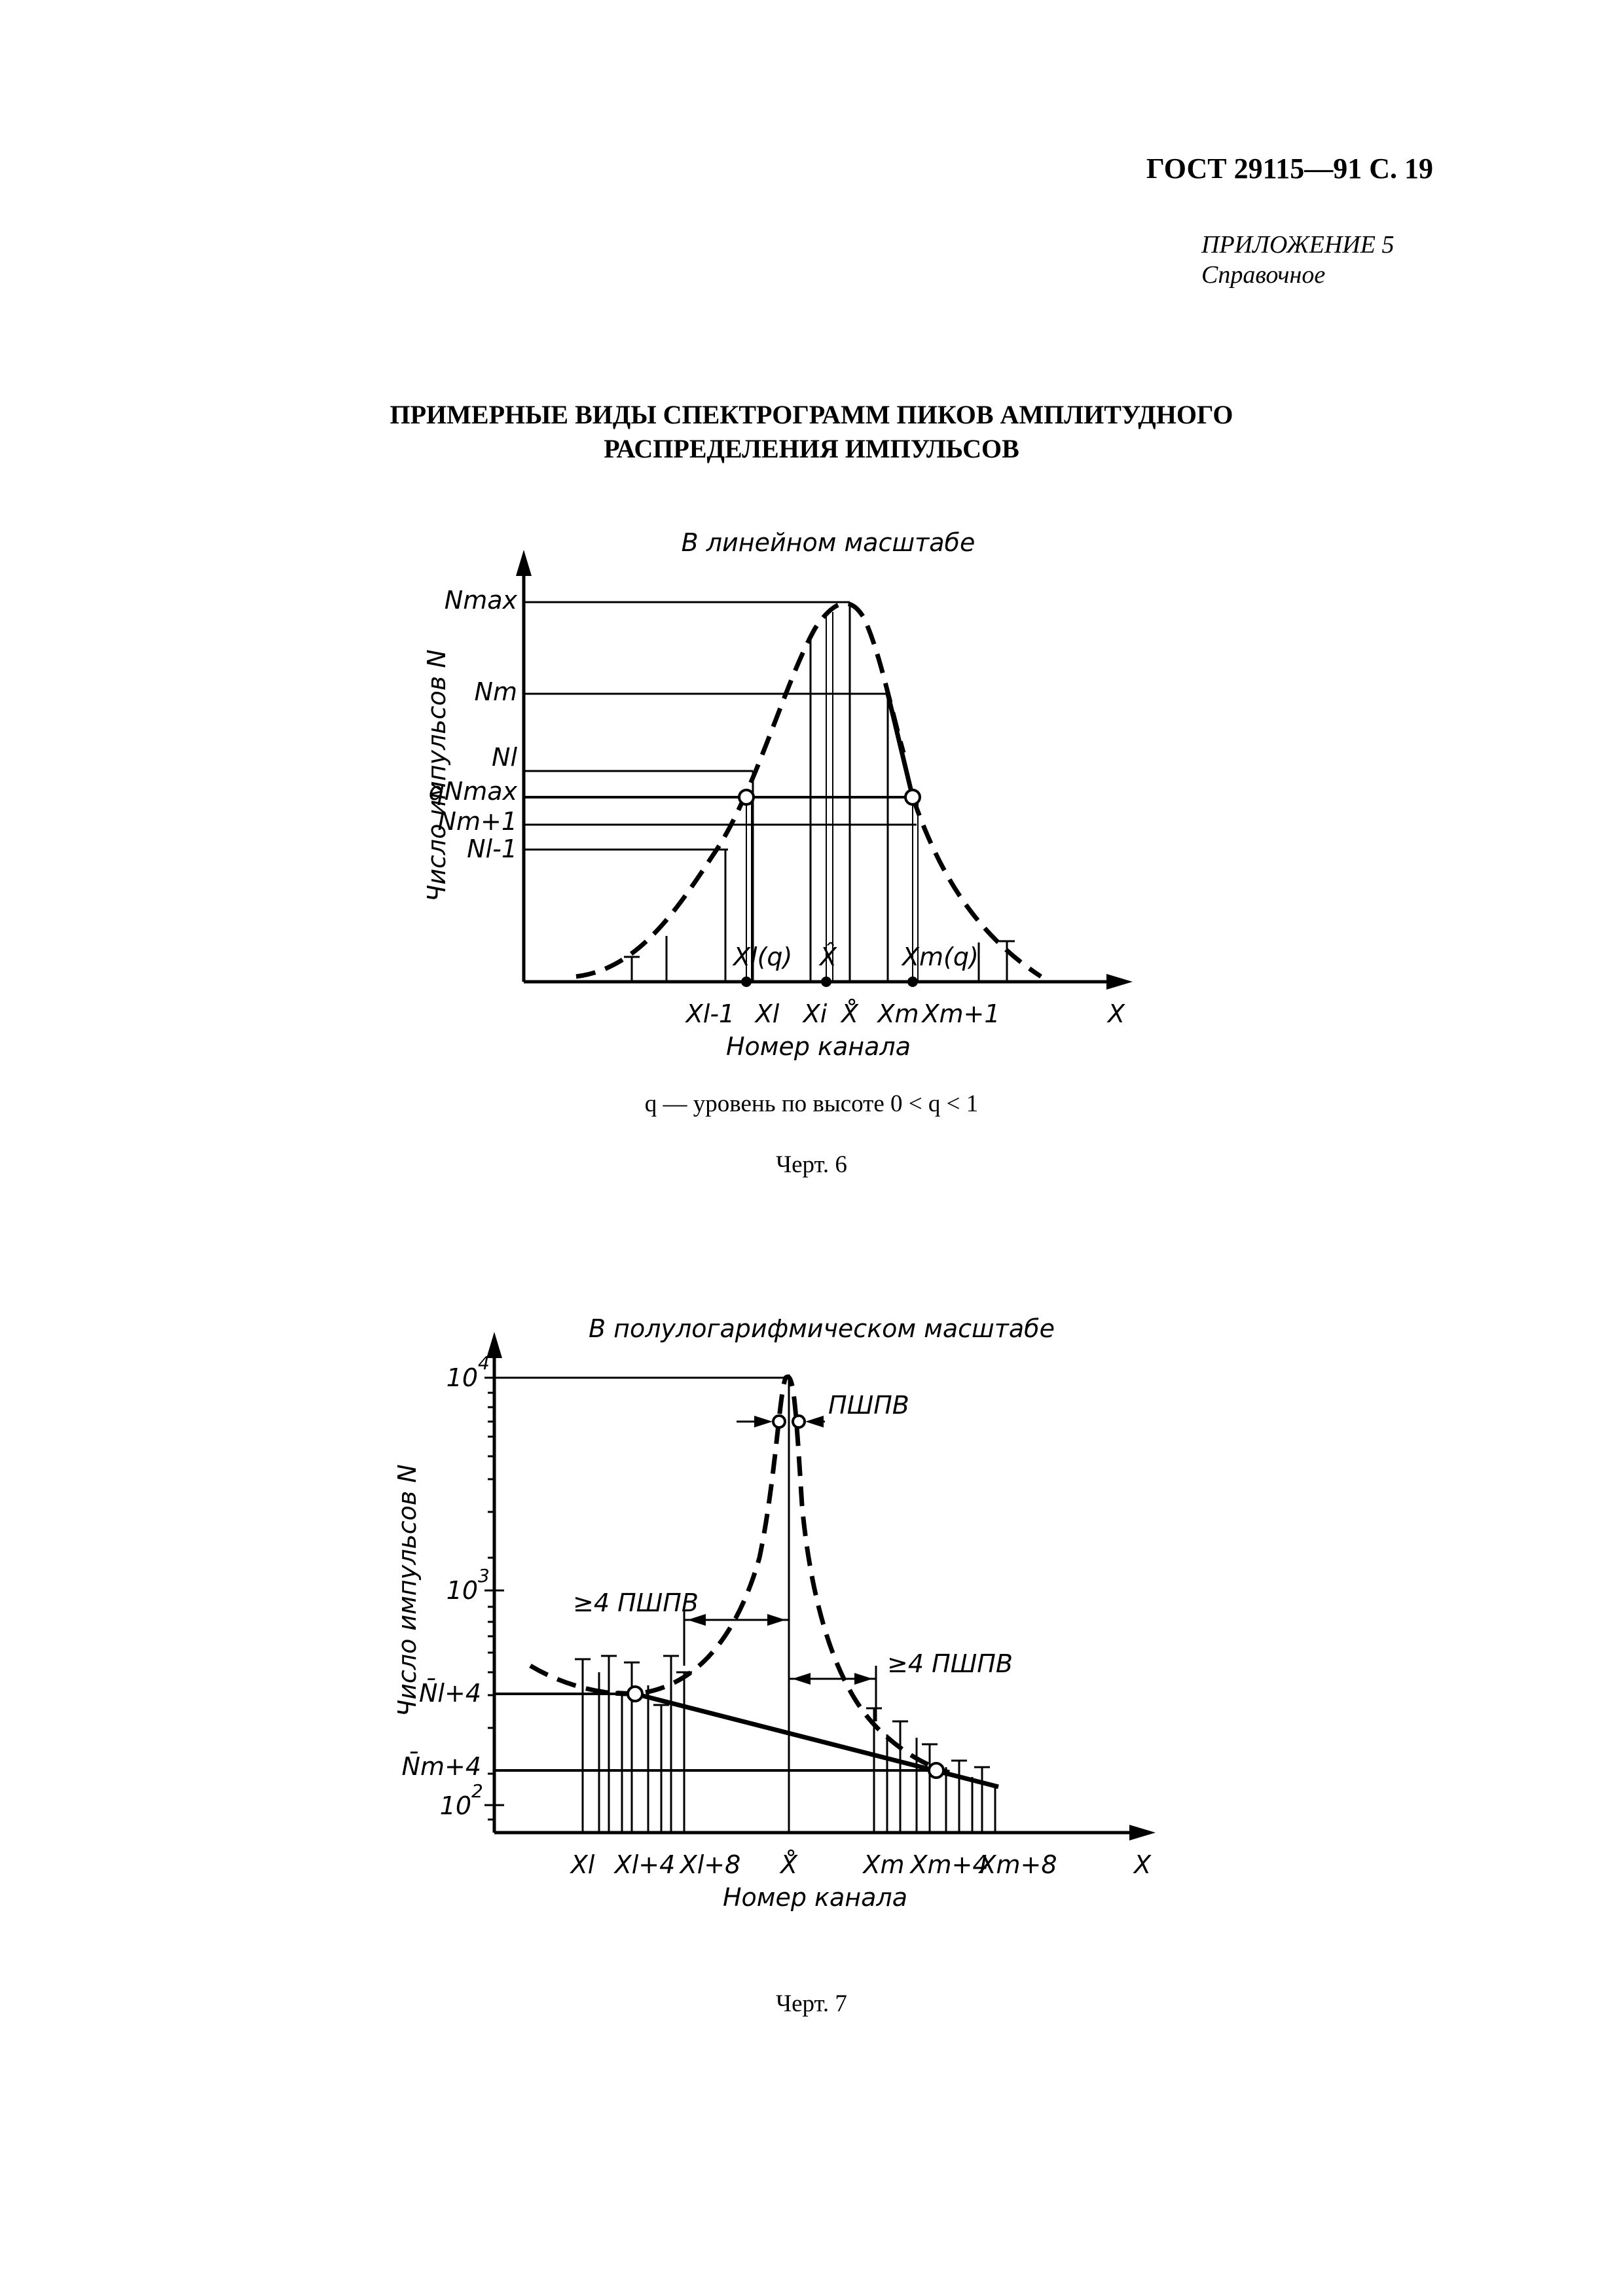 Image resolution: width=1623 pixels, height=2296 pixels. What do you see at coordinates (811, 1164) in the screenshot?
I see `fig6-caption: Черт. 6` at bounding box center [811, 1164].